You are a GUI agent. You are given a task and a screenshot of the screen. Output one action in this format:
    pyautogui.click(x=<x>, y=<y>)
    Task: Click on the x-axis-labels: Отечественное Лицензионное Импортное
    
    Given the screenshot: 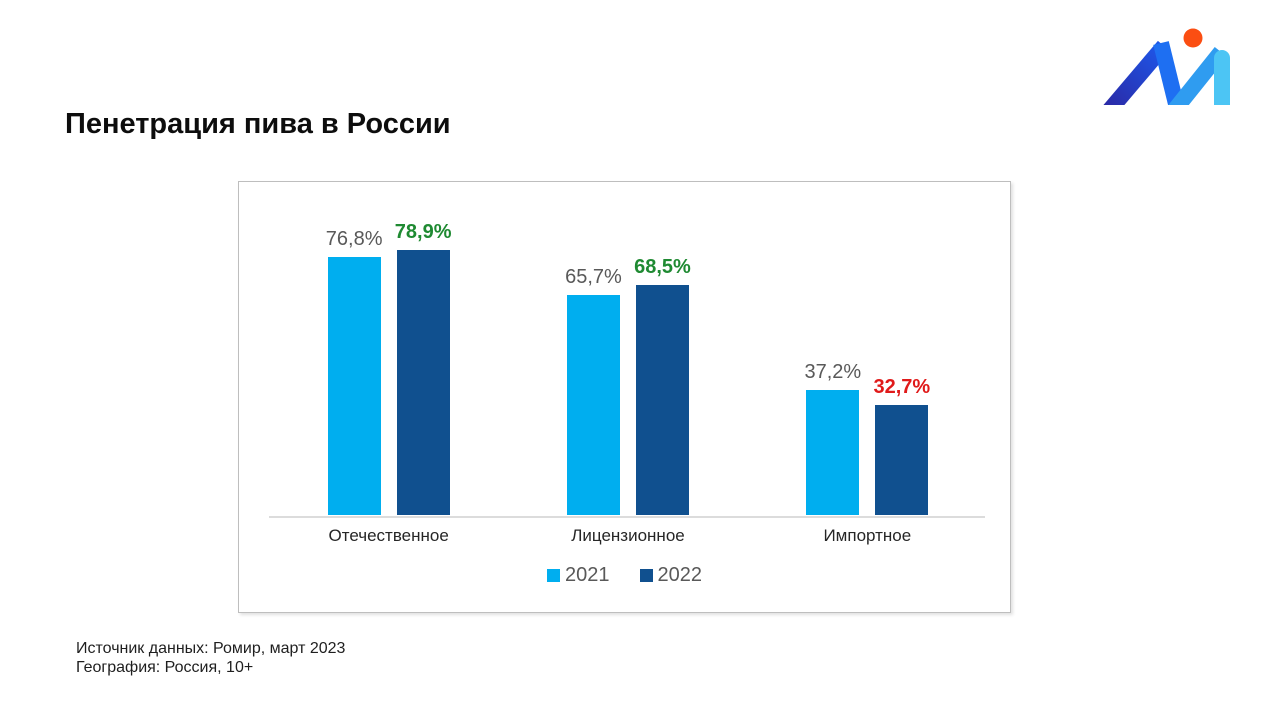 What is the action you would take?
    pyautogui.click(x=628, y=536)
    